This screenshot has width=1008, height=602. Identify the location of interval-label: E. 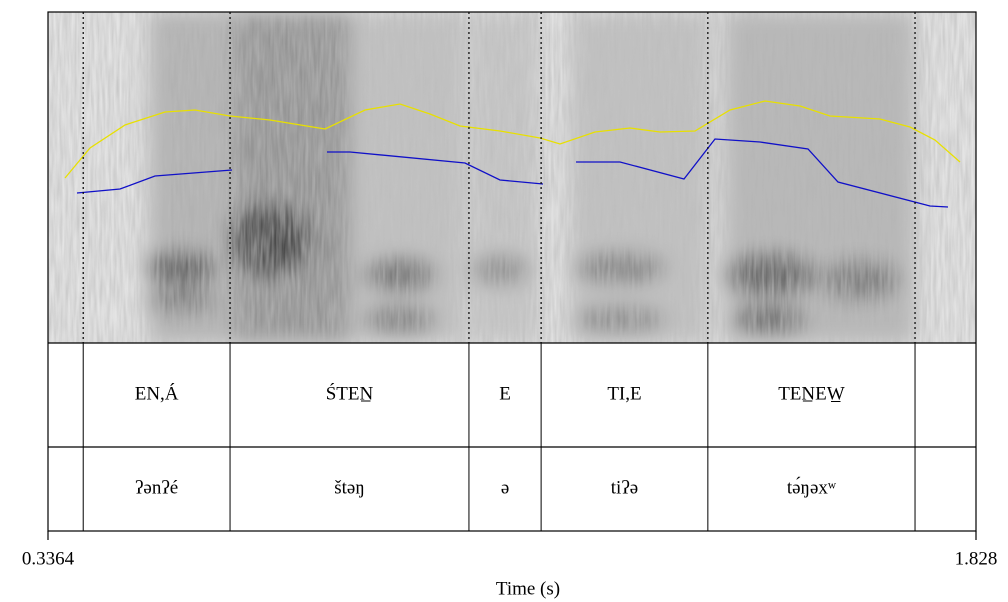
(505, 393).